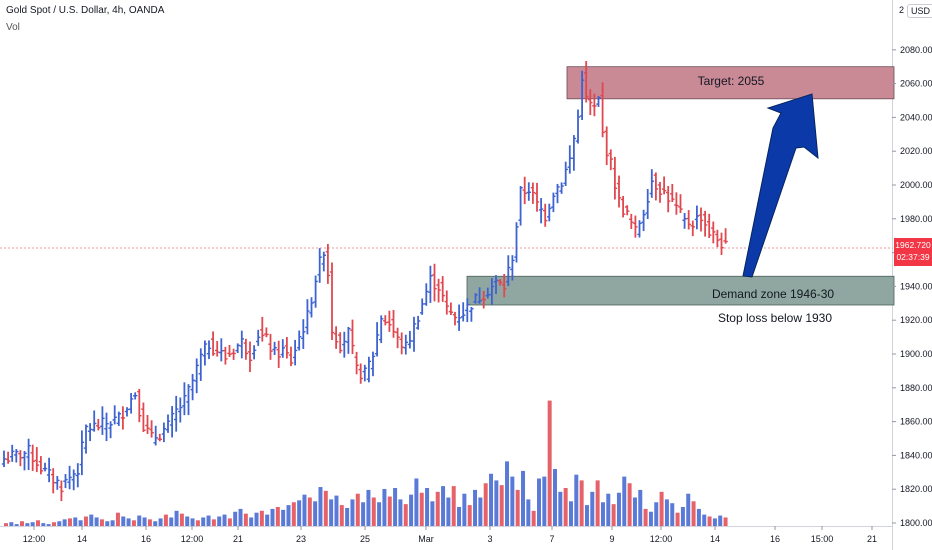  What do you see at coordinates (916, 151) in the screenshot?
I see `y-tick-label: 2020.000` at bounding box center [916, 151].